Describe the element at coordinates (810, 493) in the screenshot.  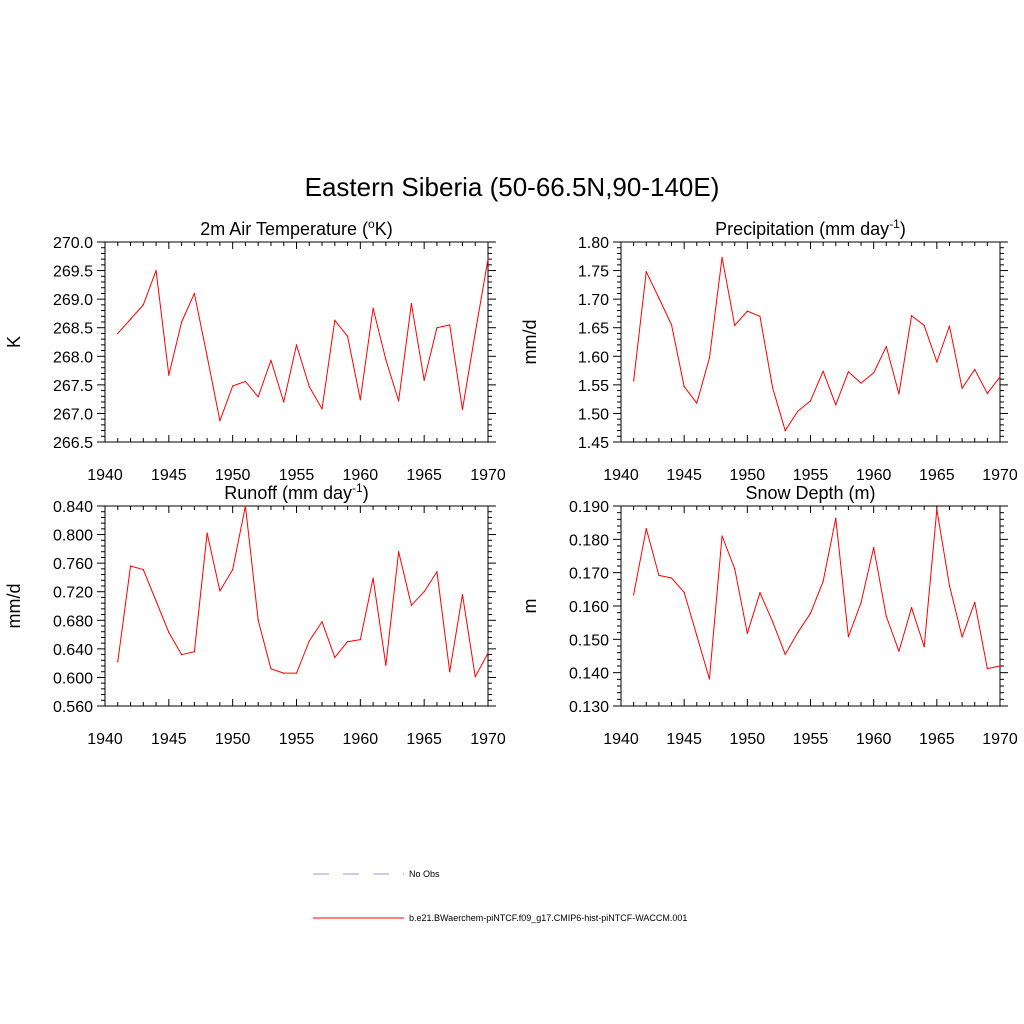
I see `panel-title: Snow Depth (m)` at that location.